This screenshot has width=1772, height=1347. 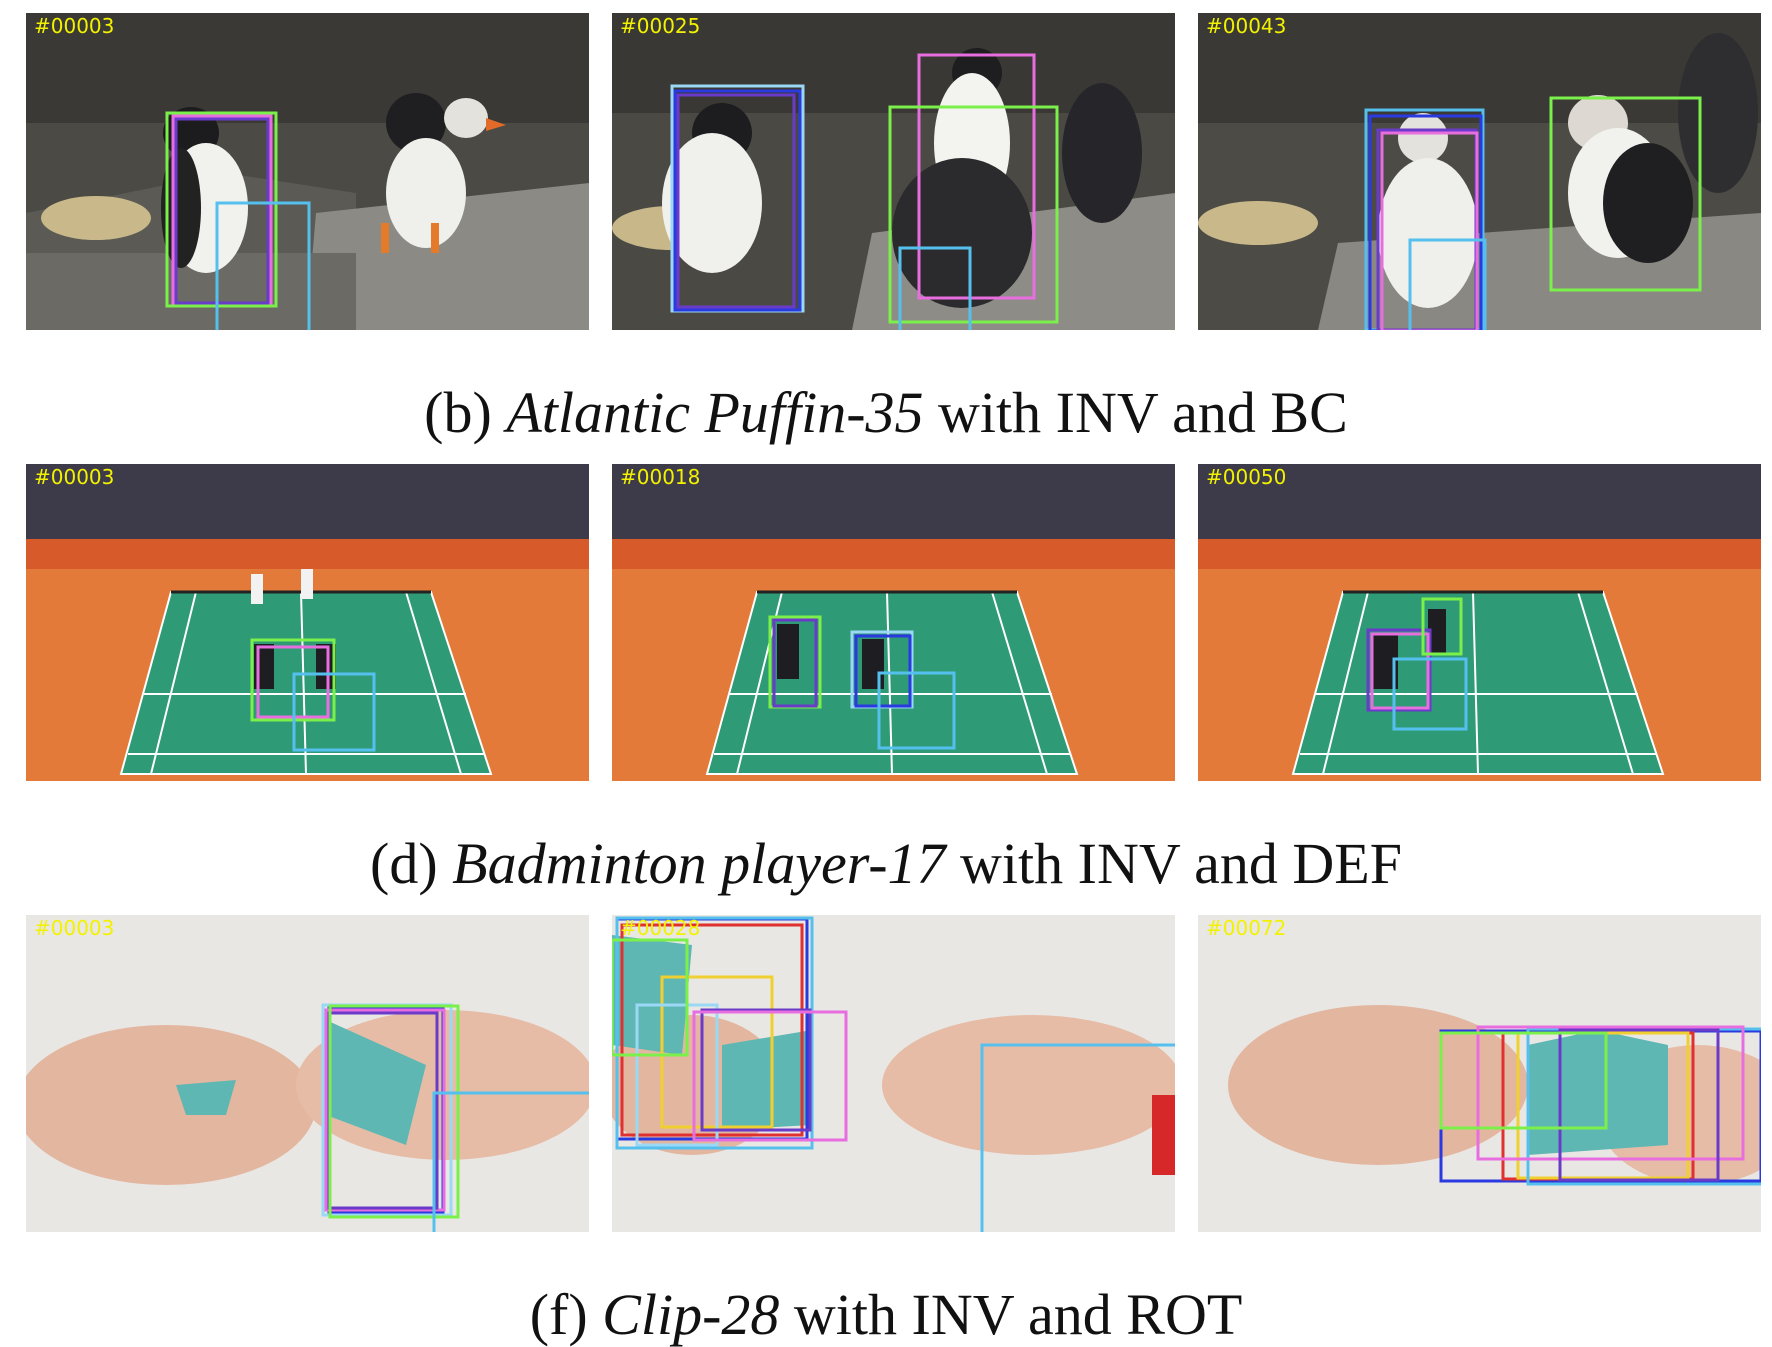 I want to click on frame-number: #00050, so click(x=1246, y=477).